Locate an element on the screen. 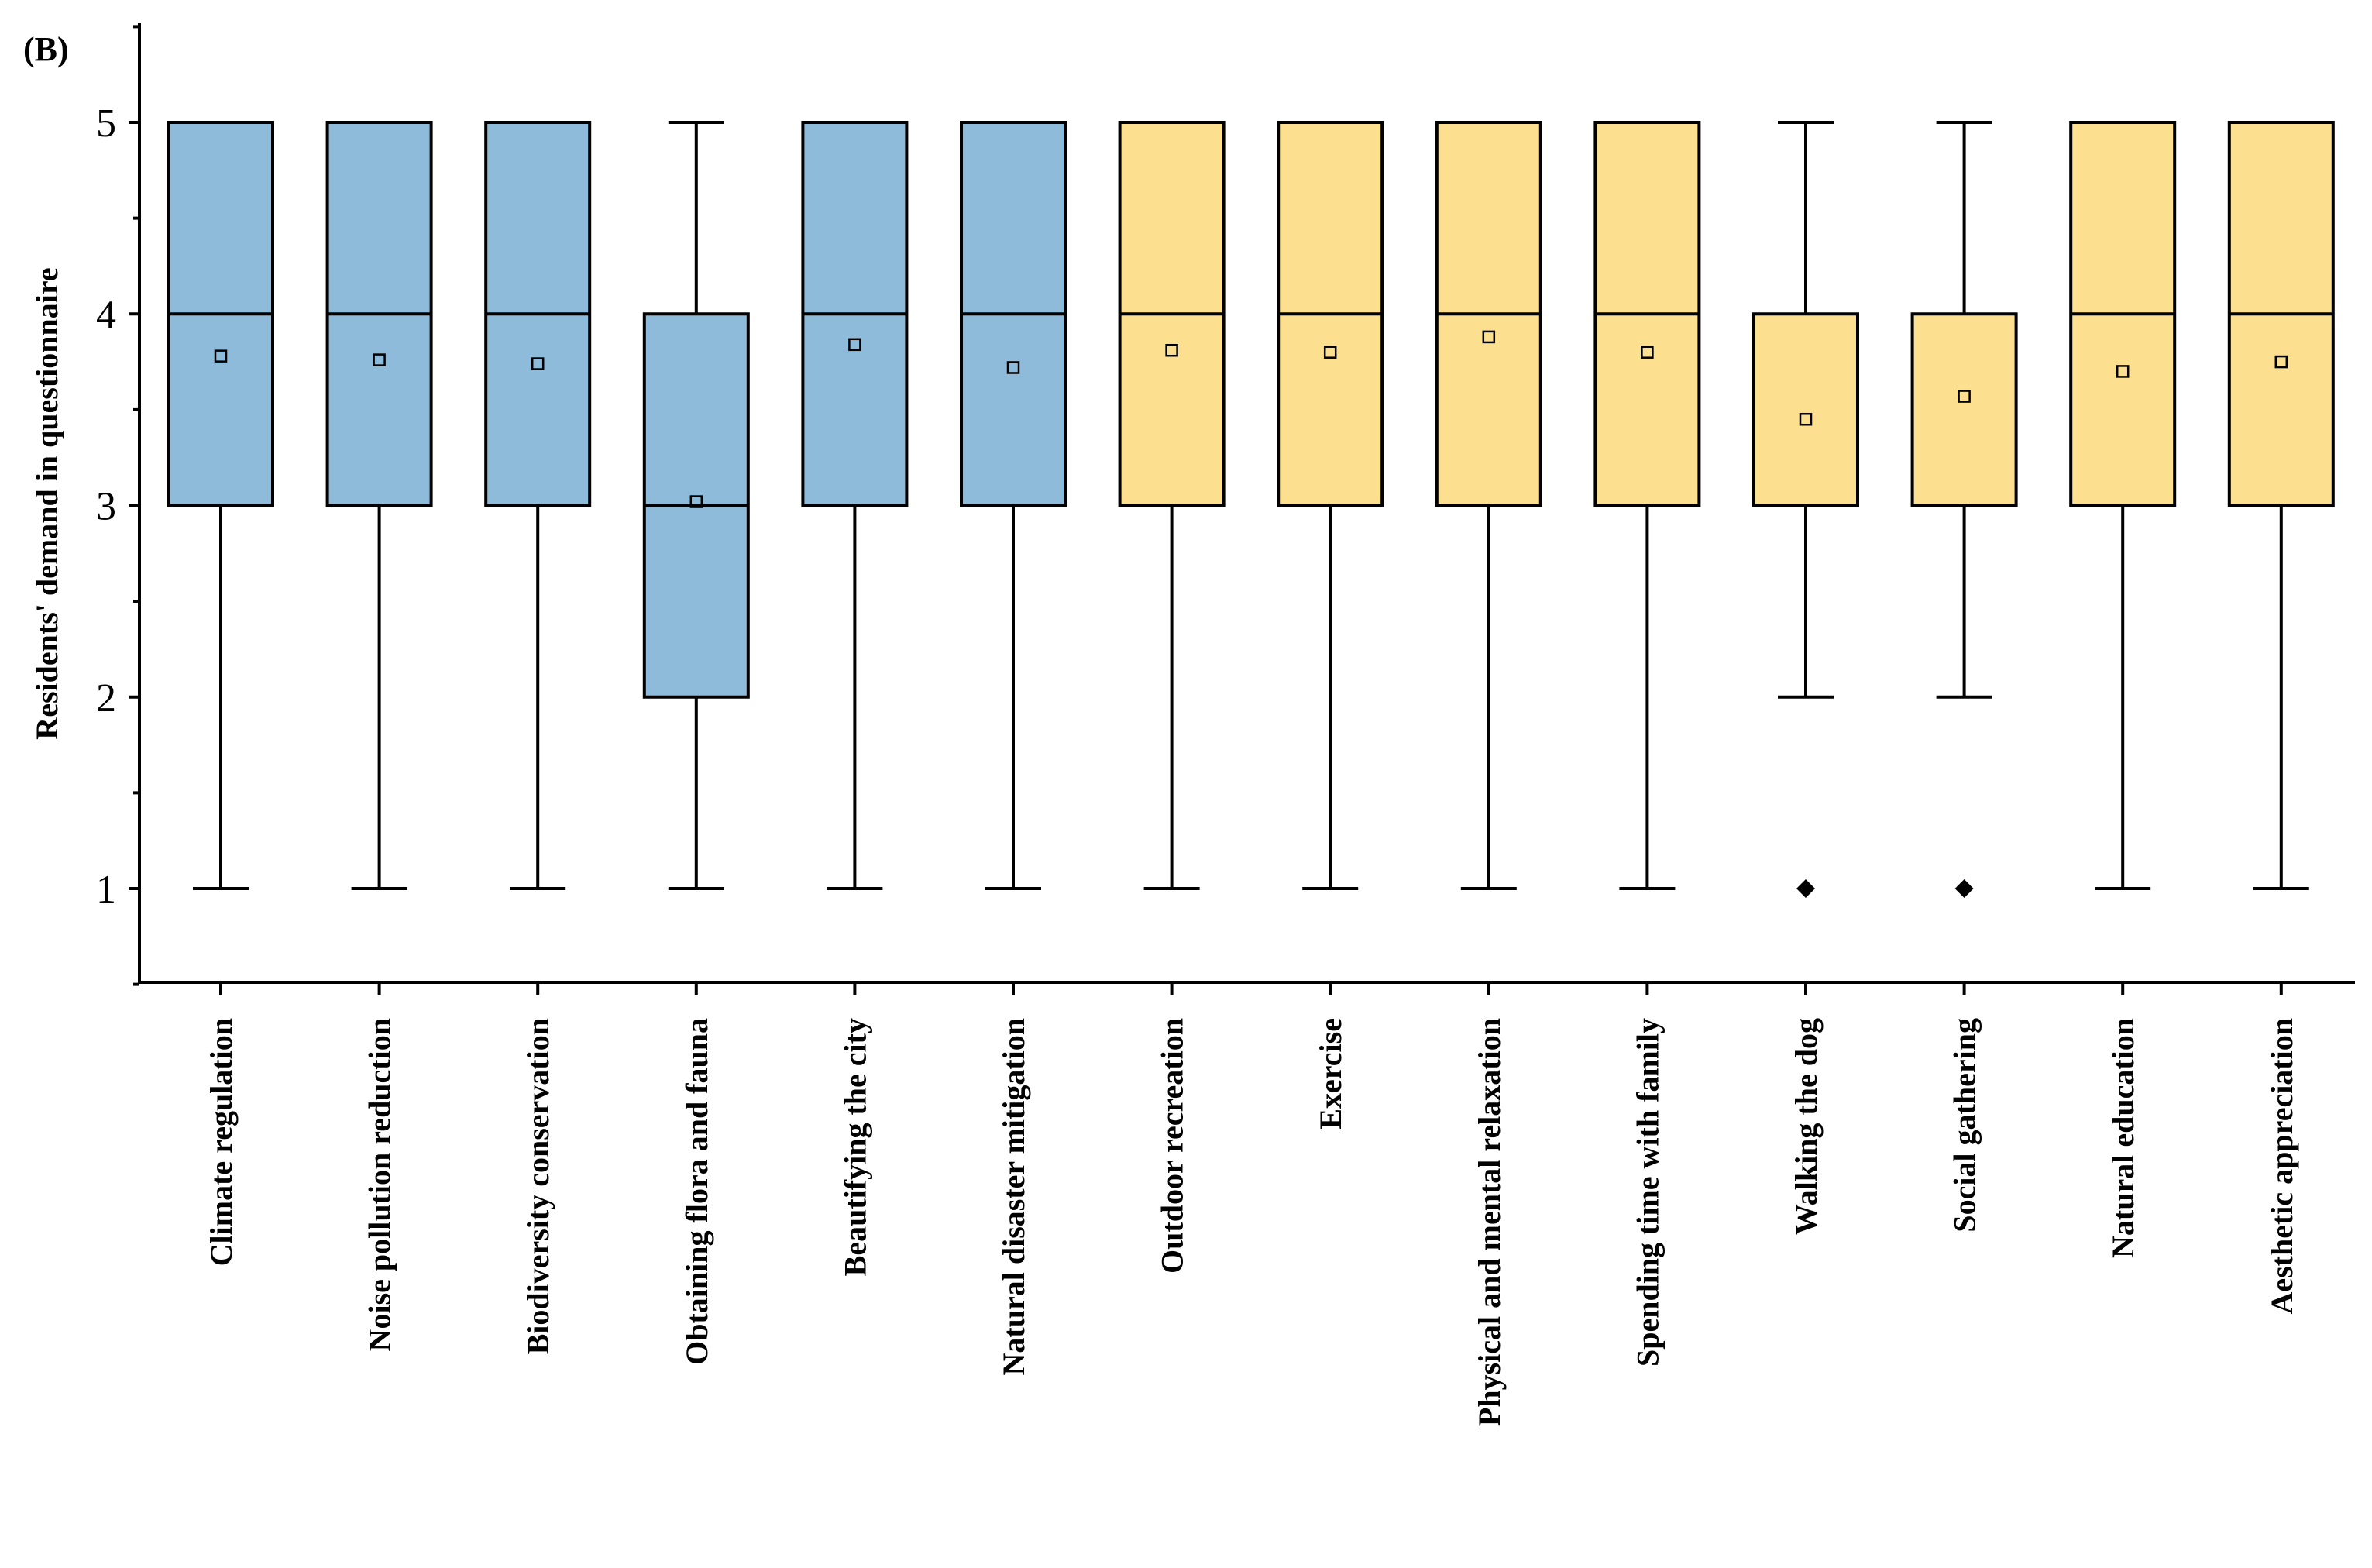 The height and width of the screenshot is (1568, 2372). x-category-label: Beautifying the city is located at coordinates (854, 1147).